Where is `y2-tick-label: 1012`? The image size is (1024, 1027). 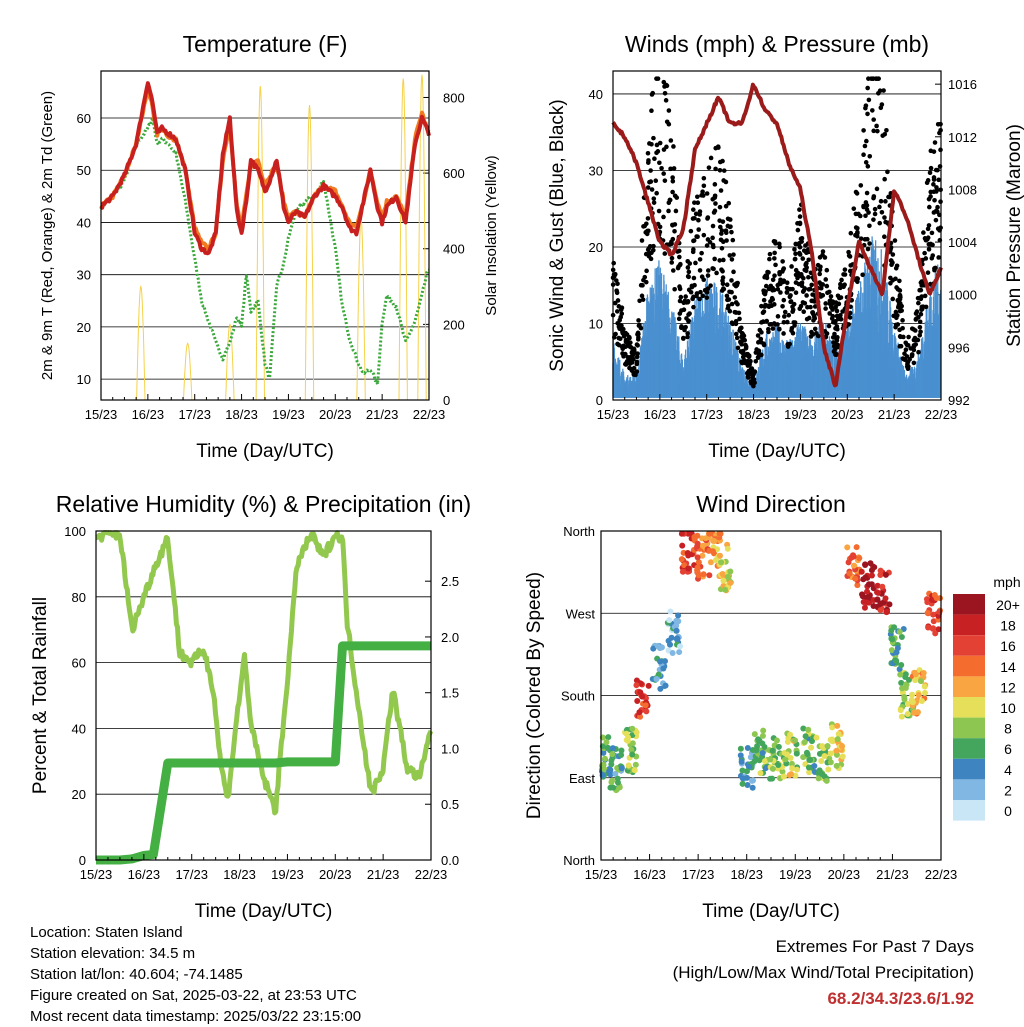
y2-tick-label: 1012 is located at coordinates (962, 137).